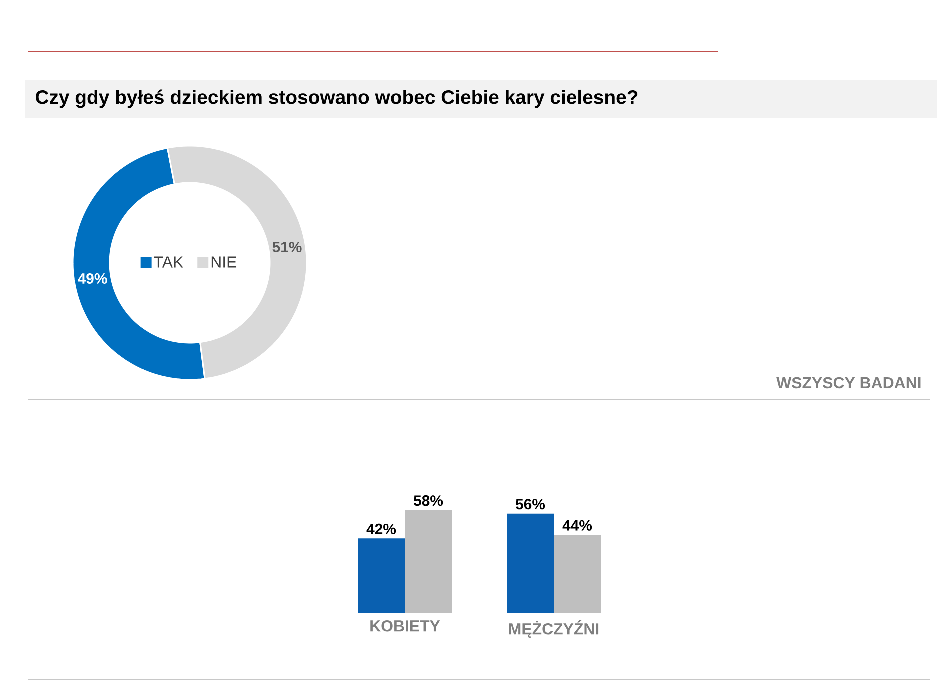 This screenshot has width=945, height=692. What do you see at coordinates (429, 501) in the screenshot?
I see `data-label: 58%` at bounding box center [429, 501].